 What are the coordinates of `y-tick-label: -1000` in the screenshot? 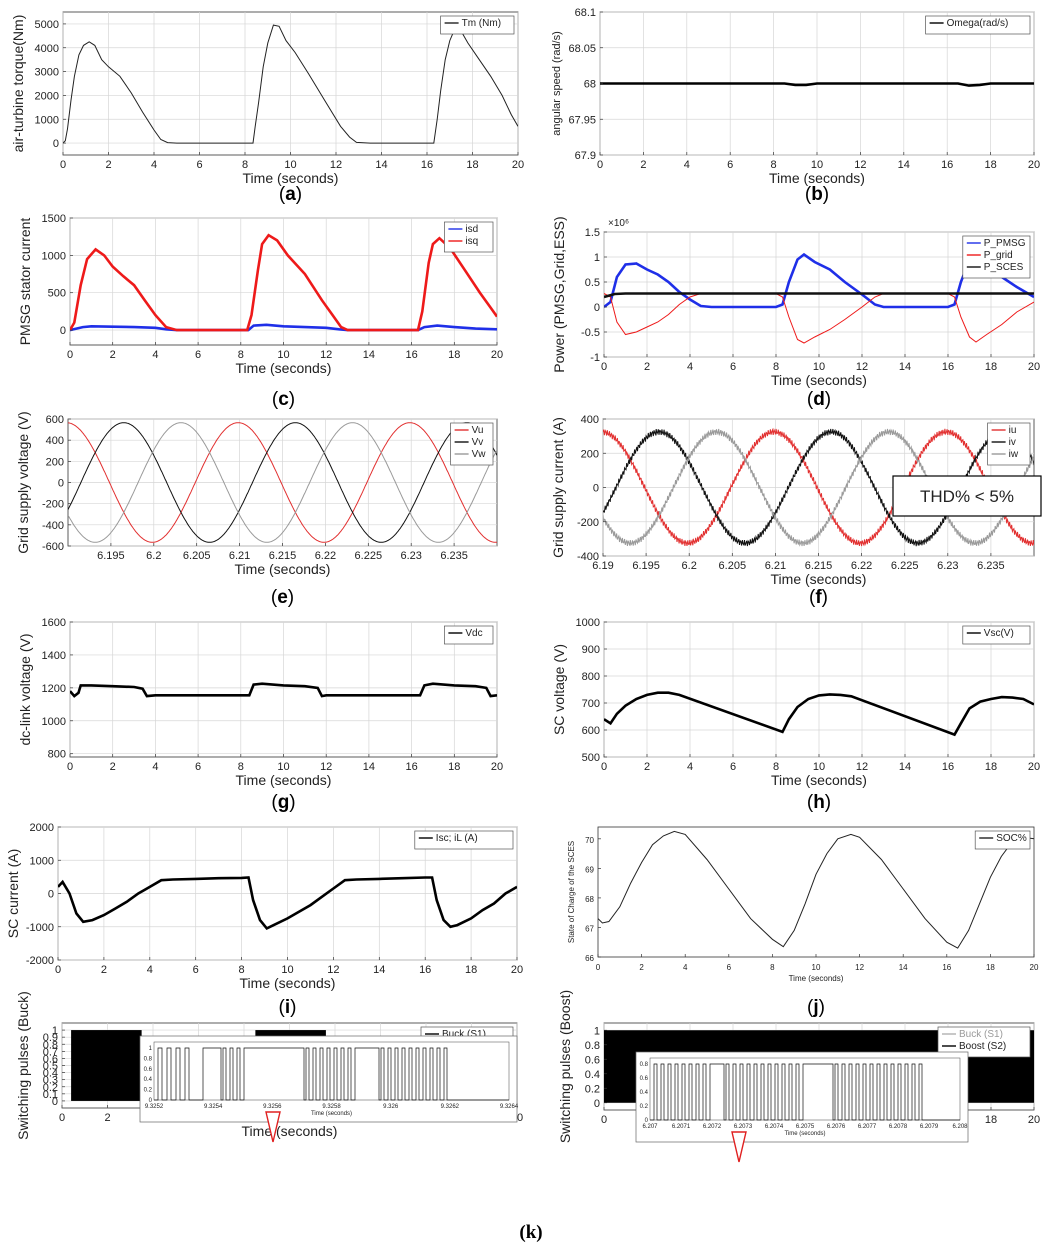 It's located at (40, 928).